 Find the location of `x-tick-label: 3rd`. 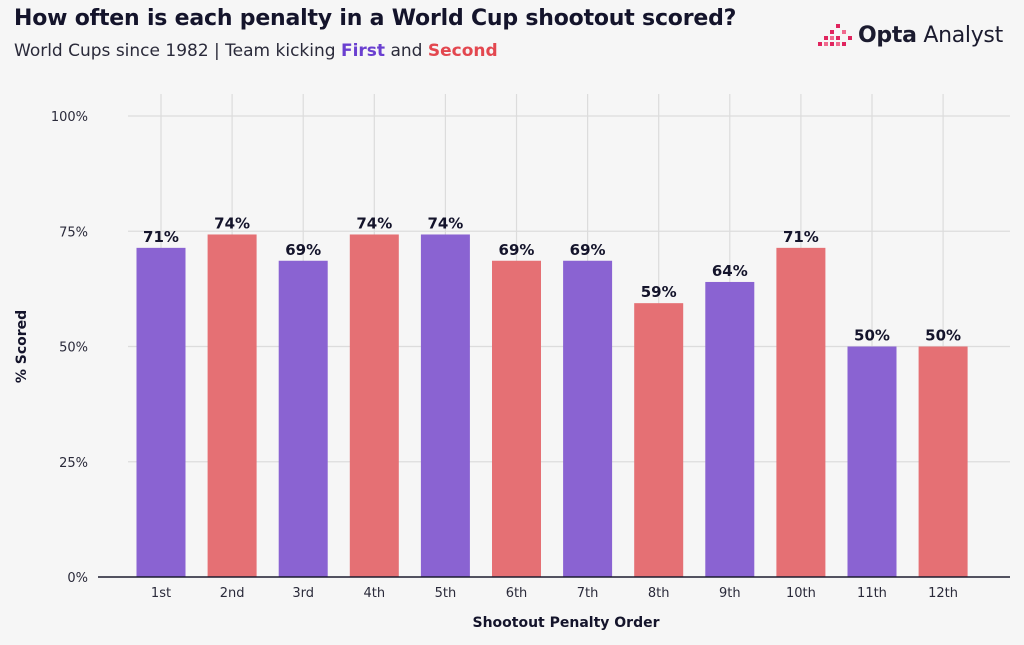

x-tick-label: 3rd is located at coordinates (303, 593).